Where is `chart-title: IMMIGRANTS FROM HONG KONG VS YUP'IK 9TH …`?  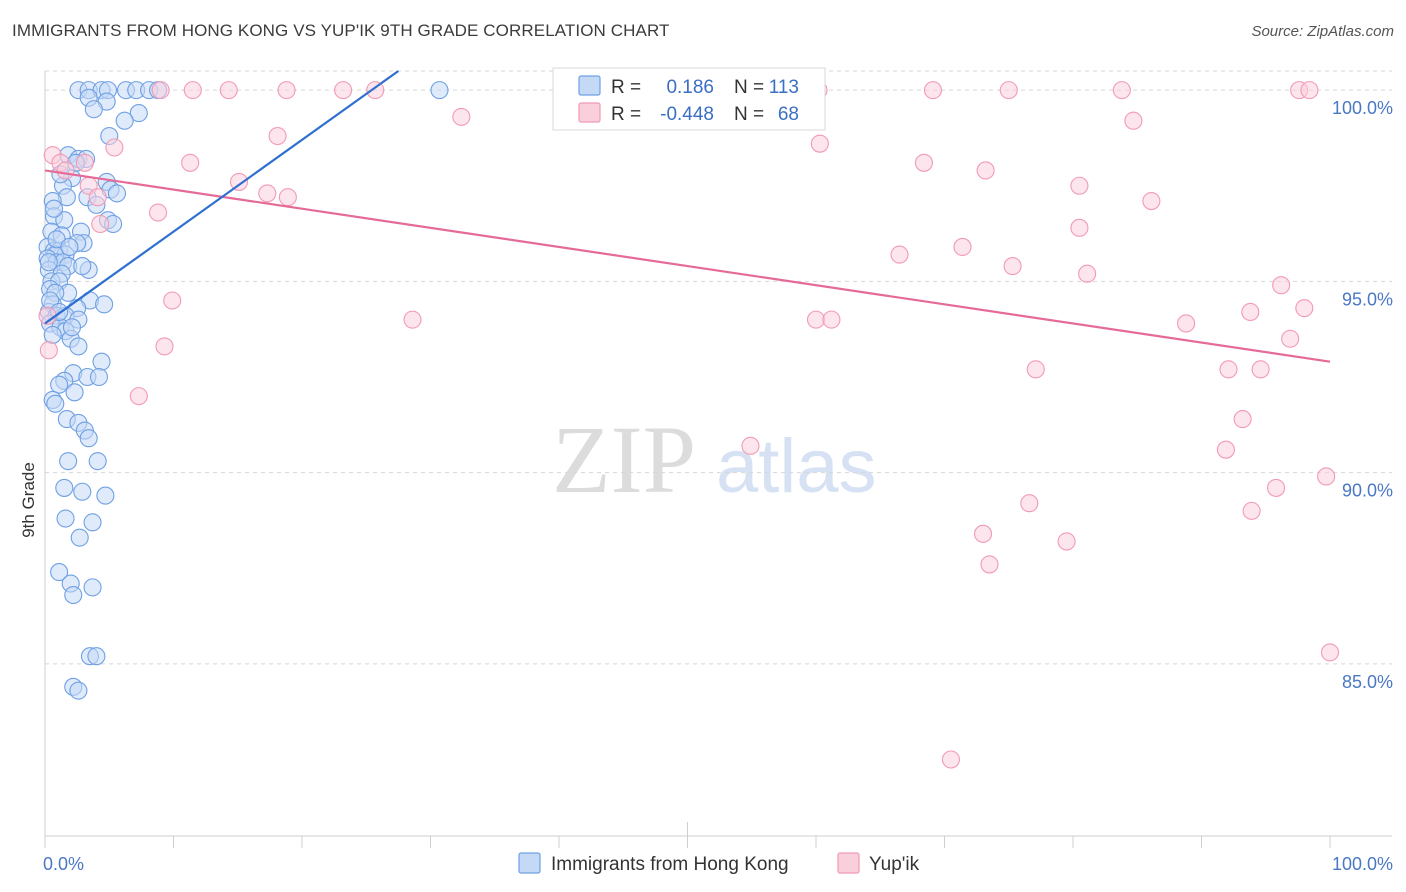
chart-title: IMMIGRANTS FROM HONG KONG VS YUP'IK 9TH … is located at coordinates (341, 30).